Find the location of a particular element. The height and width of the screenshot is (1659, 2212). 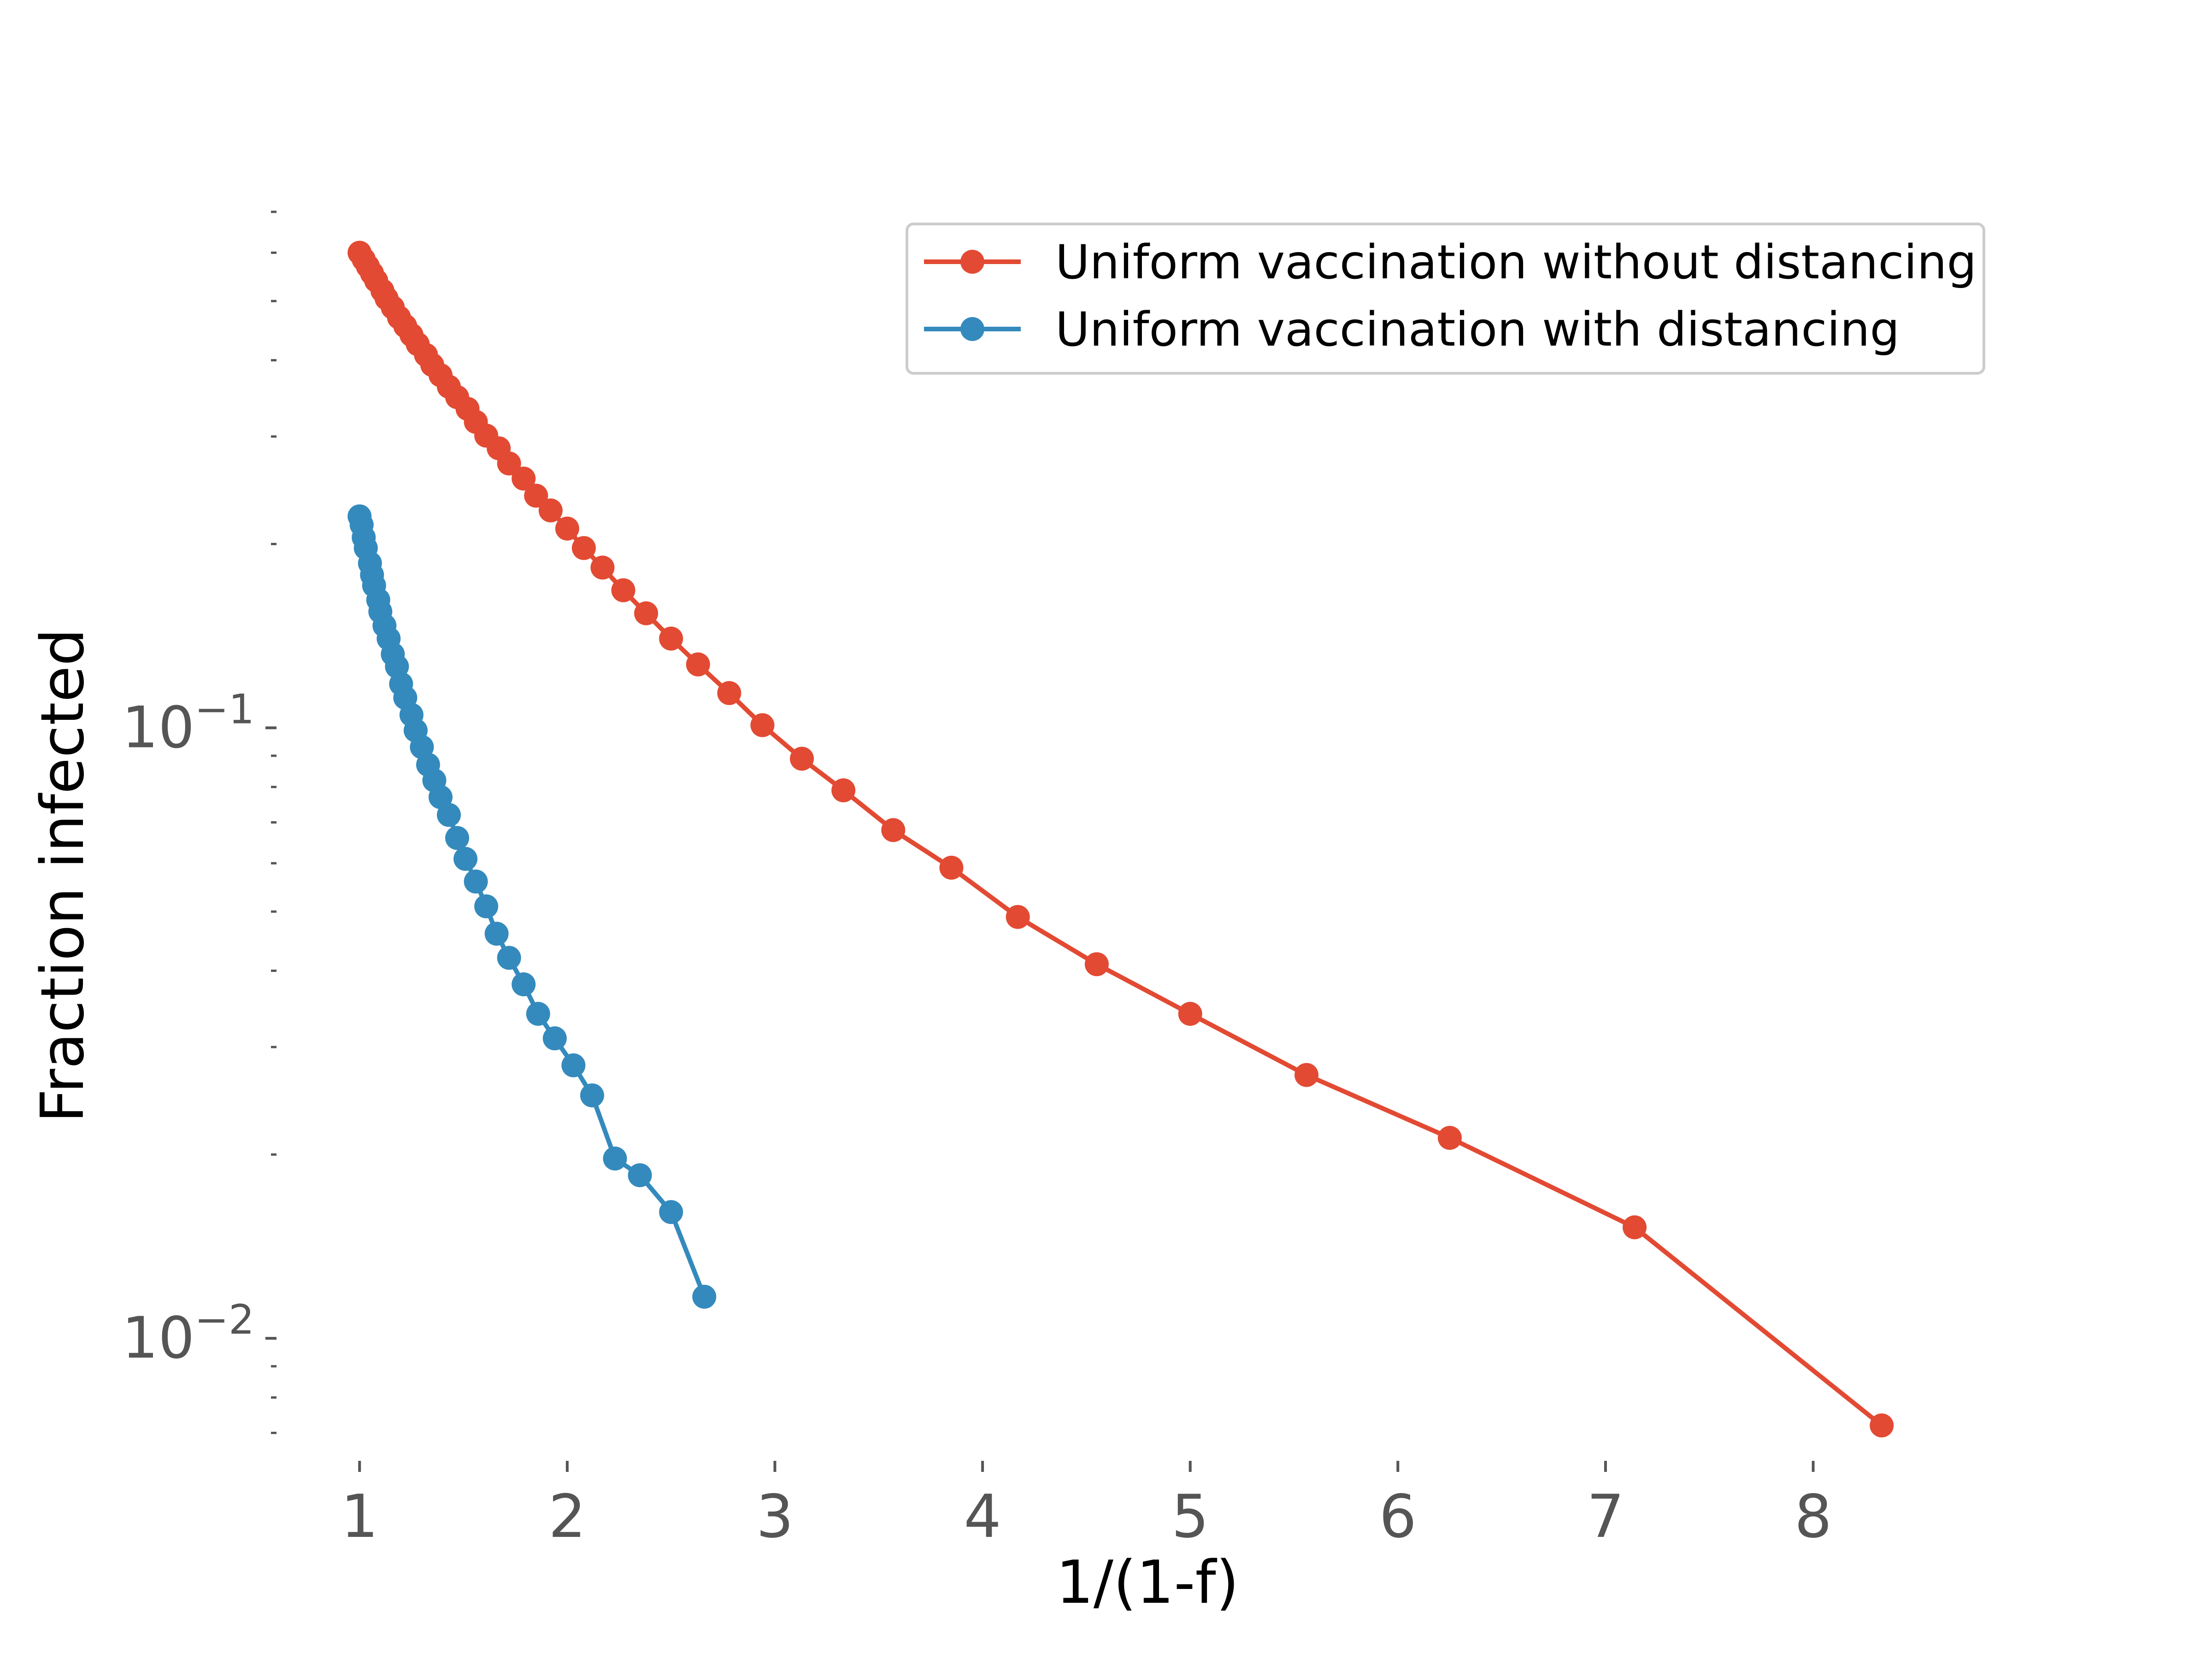

x-tick-label: 6 is located at coordinates (1398, 1517).